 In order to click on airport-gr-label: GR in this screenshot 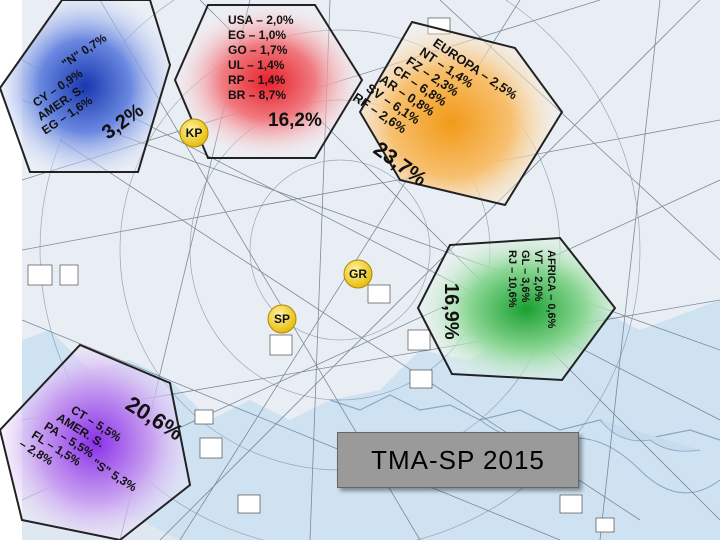, I will do `click(358, 274)`.